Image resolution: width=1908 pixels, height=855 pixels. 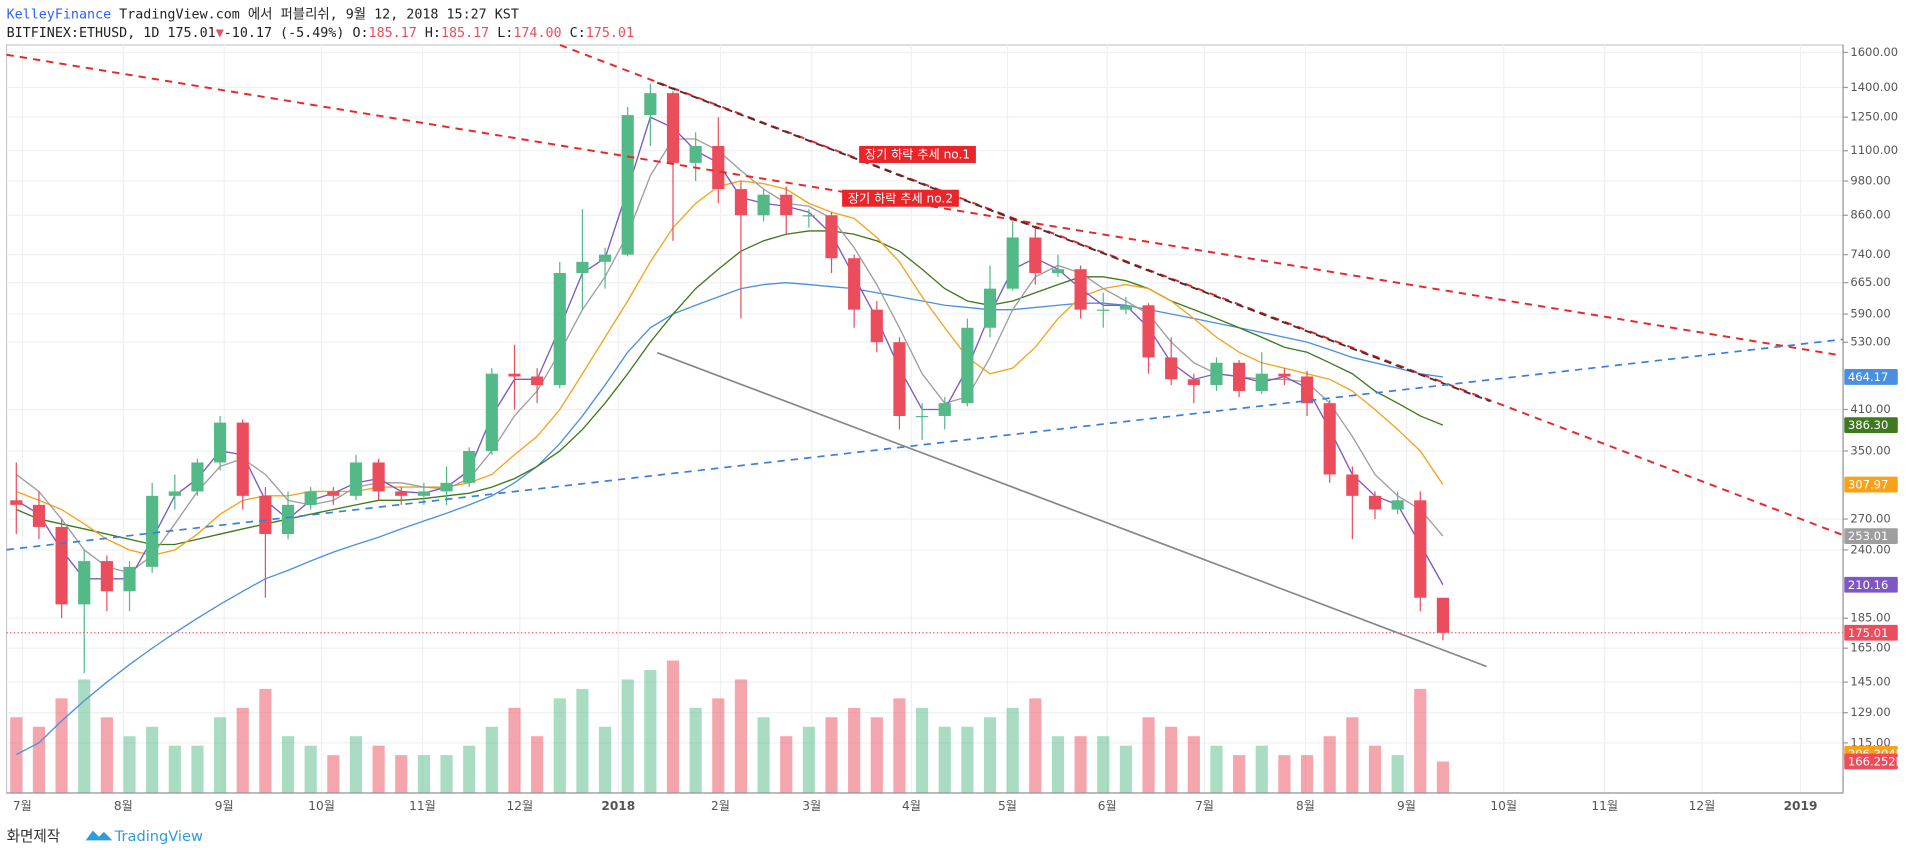 What do you see at coordinates (1870, 618) in the screenshot?
I see `y-tick-label: 185.00` at bounding box center [1870, 618].